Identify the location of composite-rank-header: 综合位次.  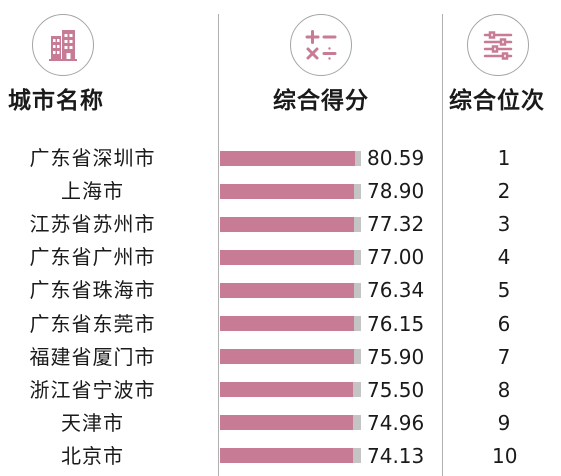
(497, 101).